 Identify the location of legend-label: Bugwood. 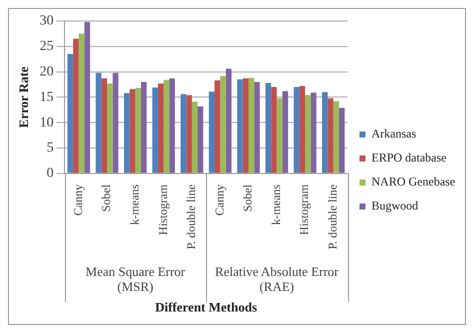
(395, 205).